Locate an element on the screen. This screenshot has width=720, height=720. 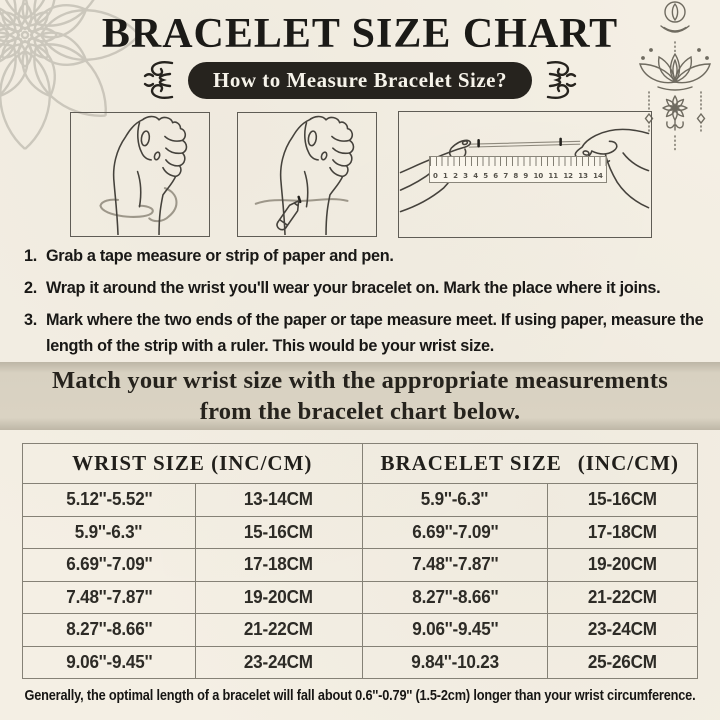
wrist-size-cm-cell: 21-22CM is located at coordinates (278, 630).